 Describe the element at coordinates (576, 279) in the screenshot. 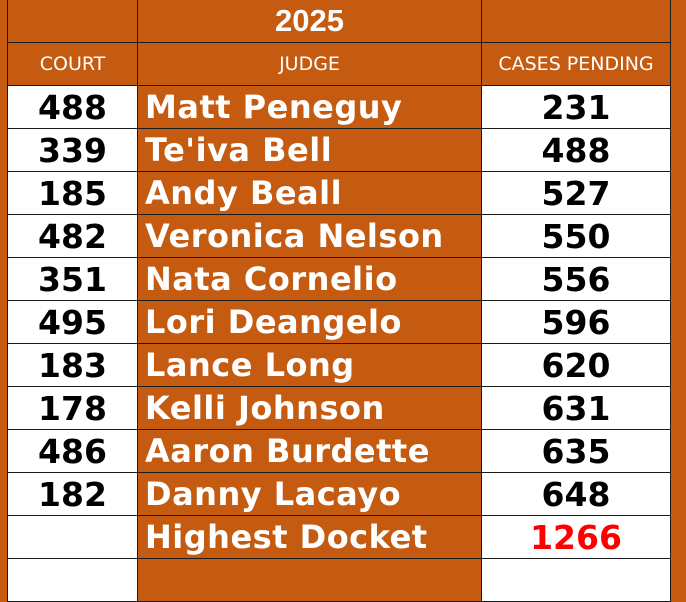

I see `cases-cell: 556` at that location.